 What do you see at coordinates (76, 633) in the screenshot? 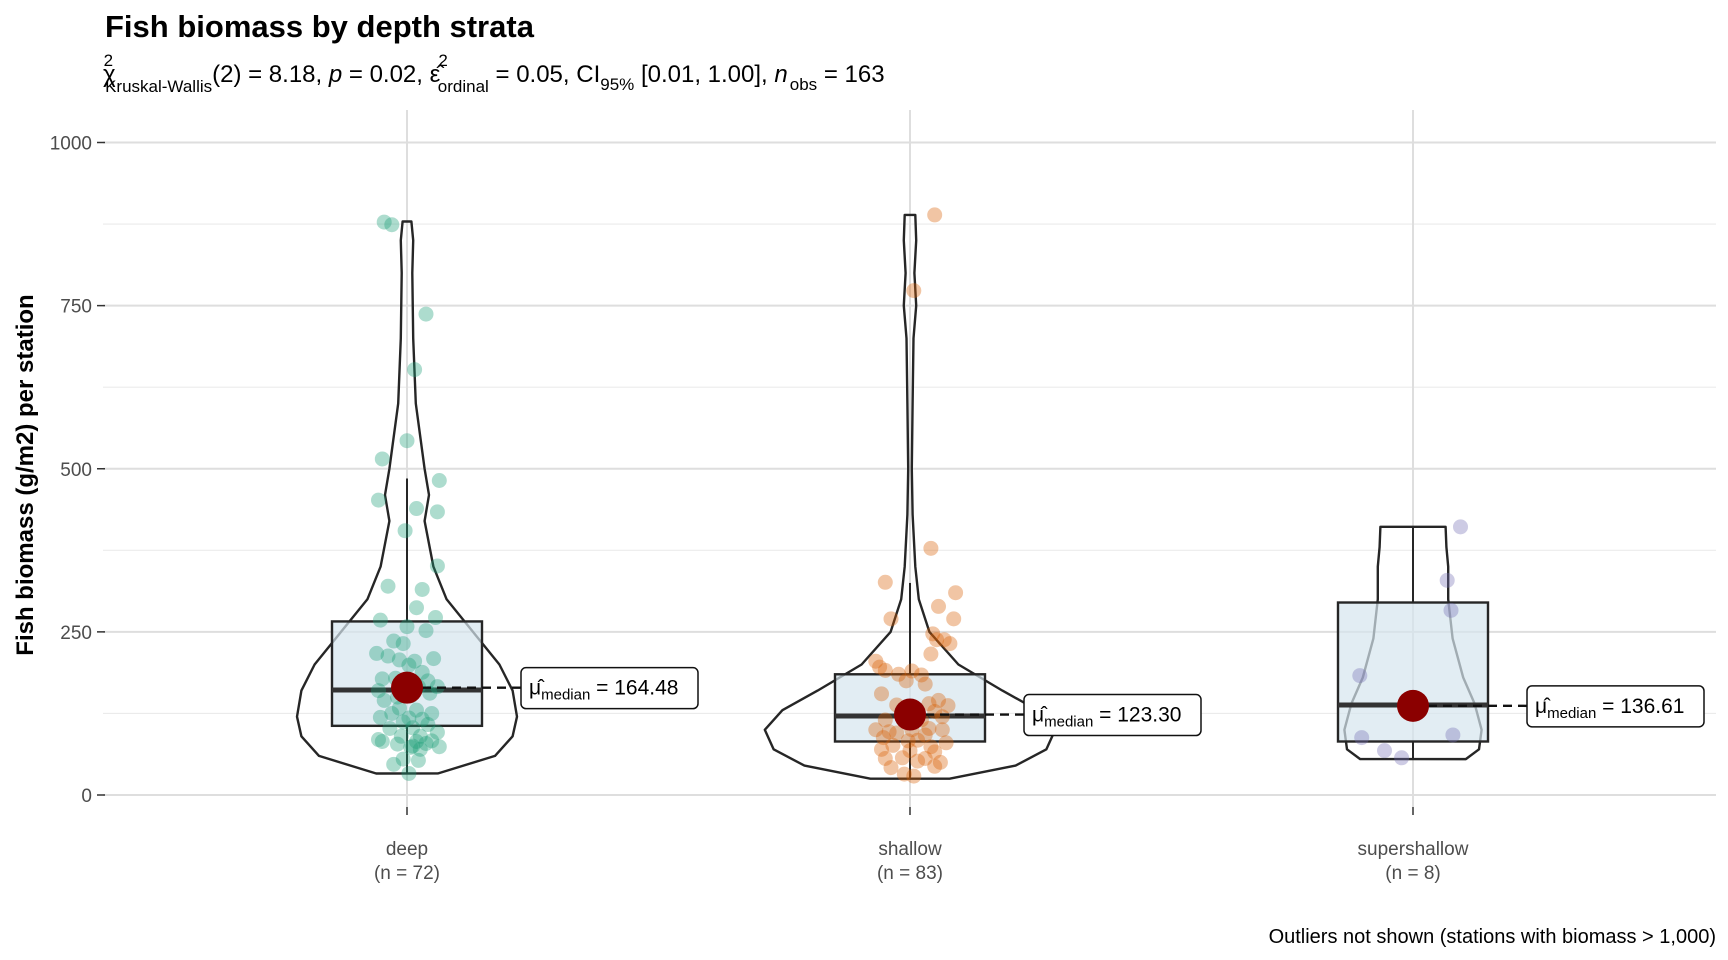
I see `y-tick-label: 250` at bounding box center [76, 633].